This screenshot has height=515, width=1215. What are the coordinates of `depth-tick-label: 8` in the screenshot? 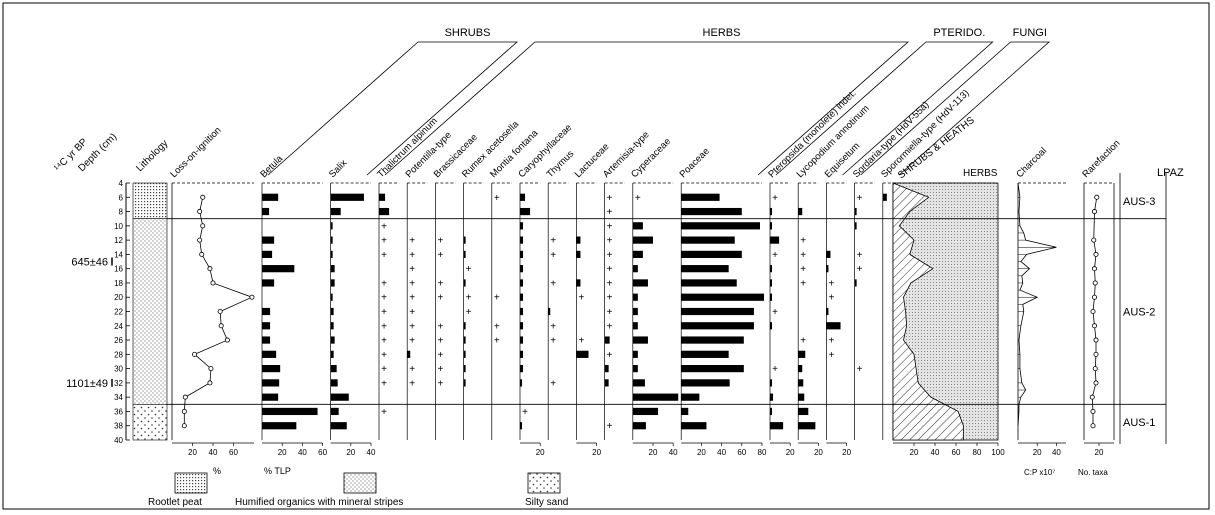 It's located at (121, 212).